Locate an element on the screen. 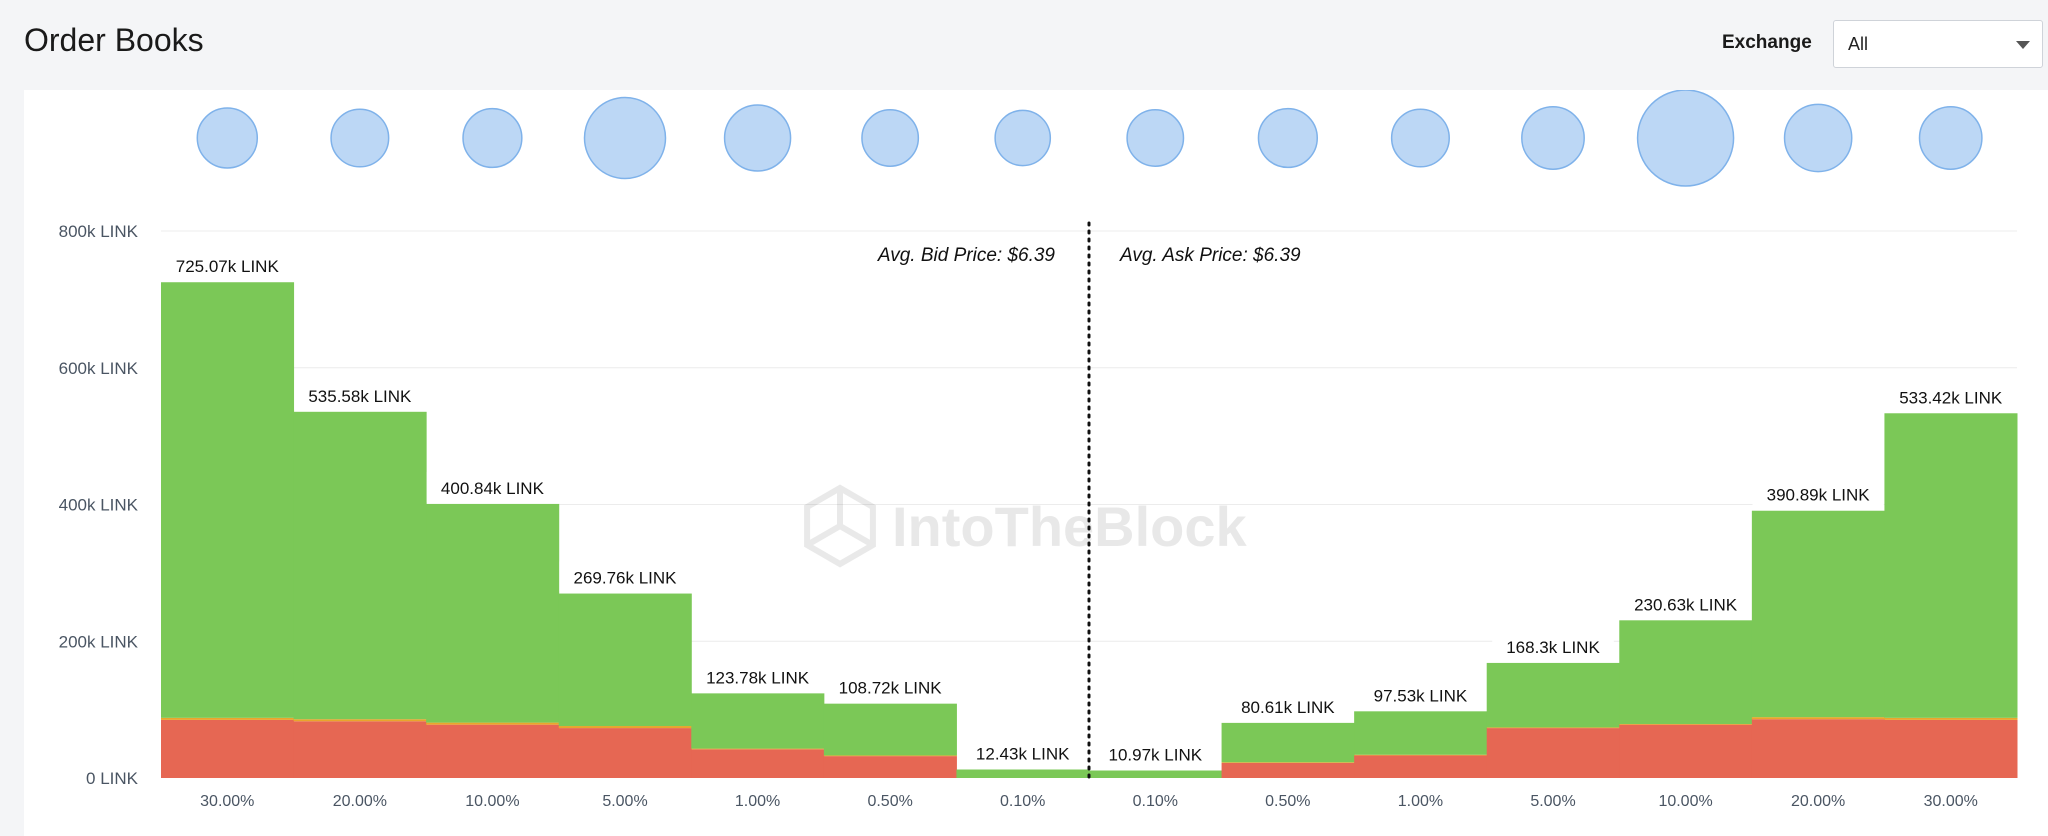  avg-ask-price-annotation: Avg. Ask Price: $6.39 is located at coordinates (1210, 255).